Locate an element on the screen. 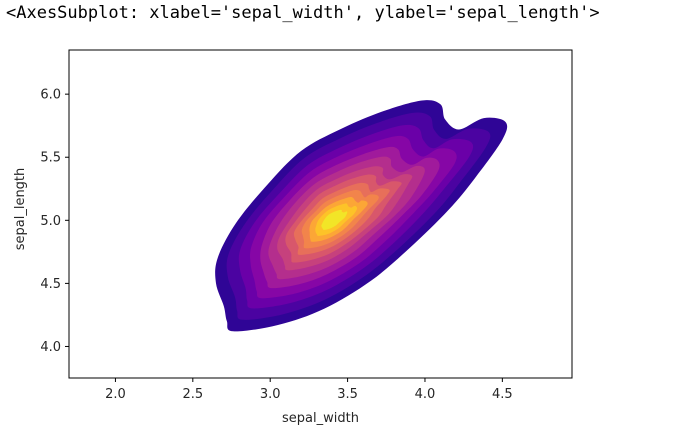  y-ticks: 4.0 4.5 5.0 5.5 6.0 is located at coordinates (54, 221).